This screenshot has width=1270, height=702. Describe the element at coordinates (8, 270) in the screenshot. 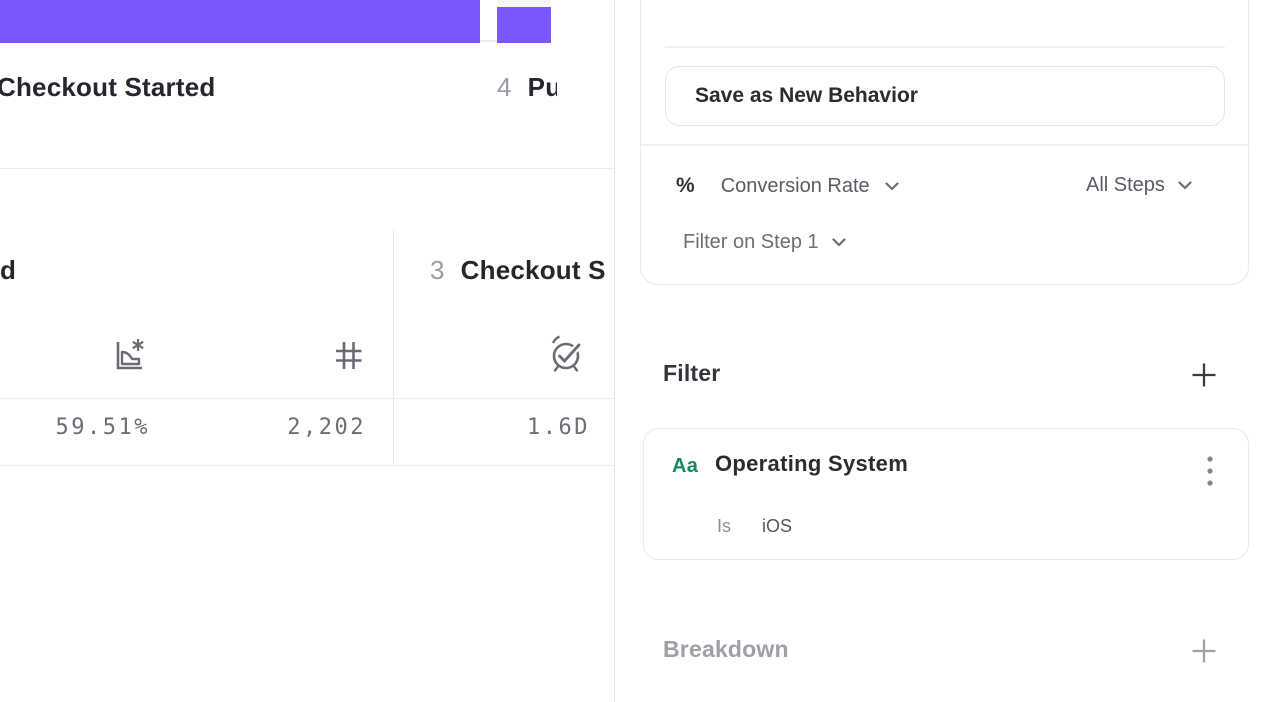

I see `step-label-2-fragment: d` at that location.